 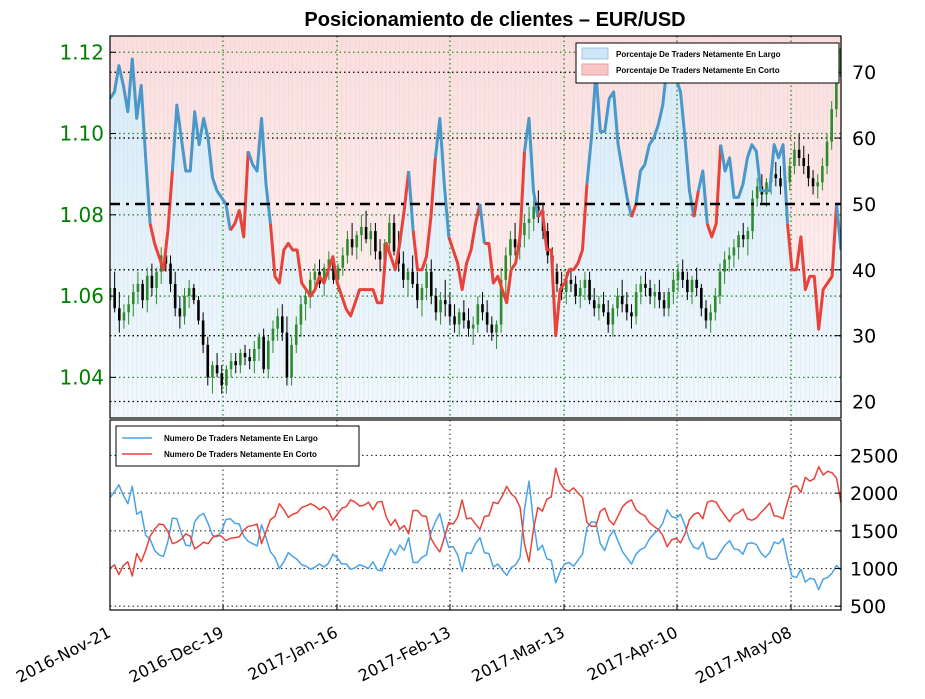 I want to click on legend-top-box, so click(x=707, y=63).